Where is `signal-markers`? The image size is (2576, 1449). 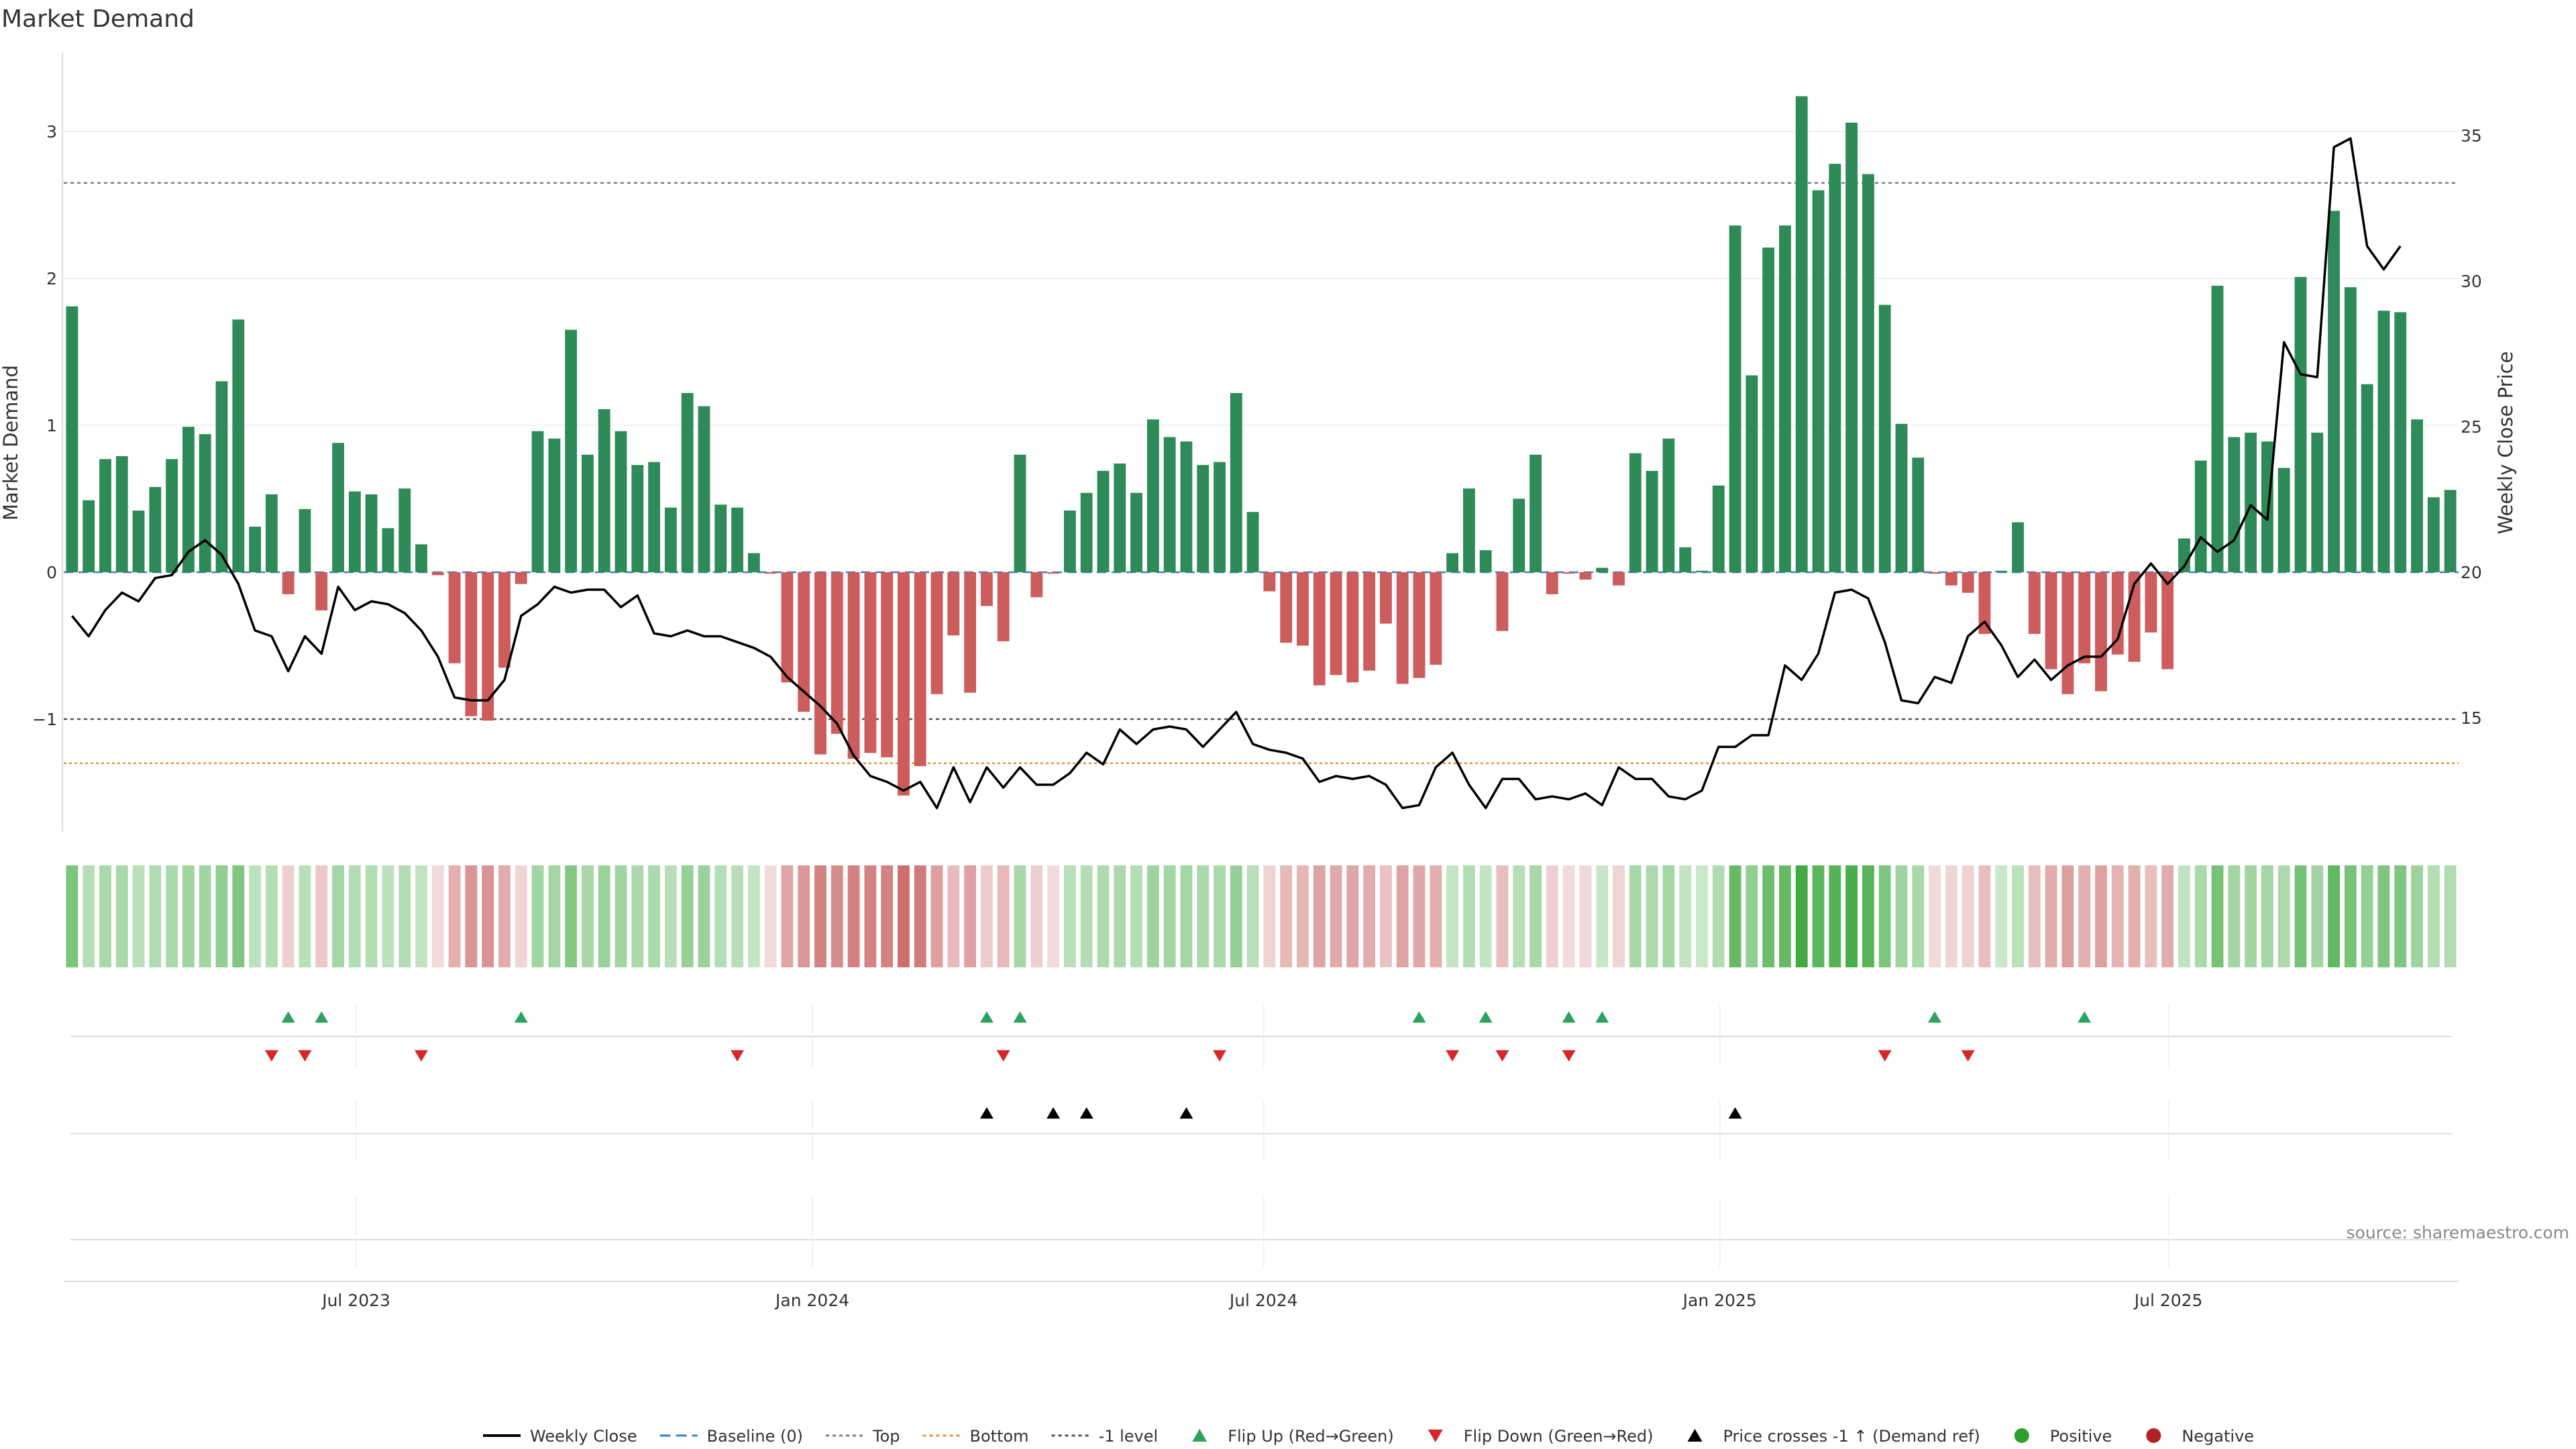
signal-markers is located at coordinates (1178, 1065).